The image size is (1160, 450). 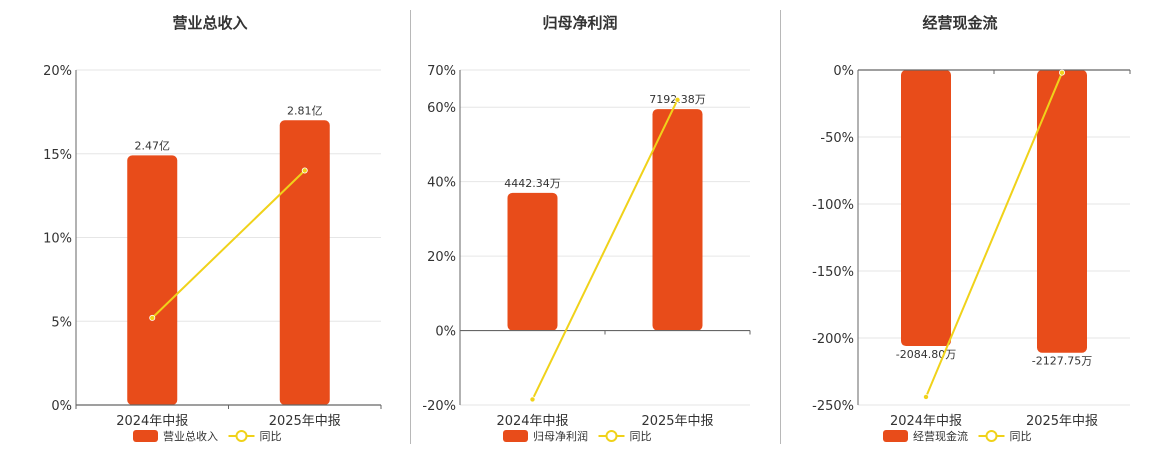 I want to click on chart-title: 营业总收入, so click(x=209, y=23).